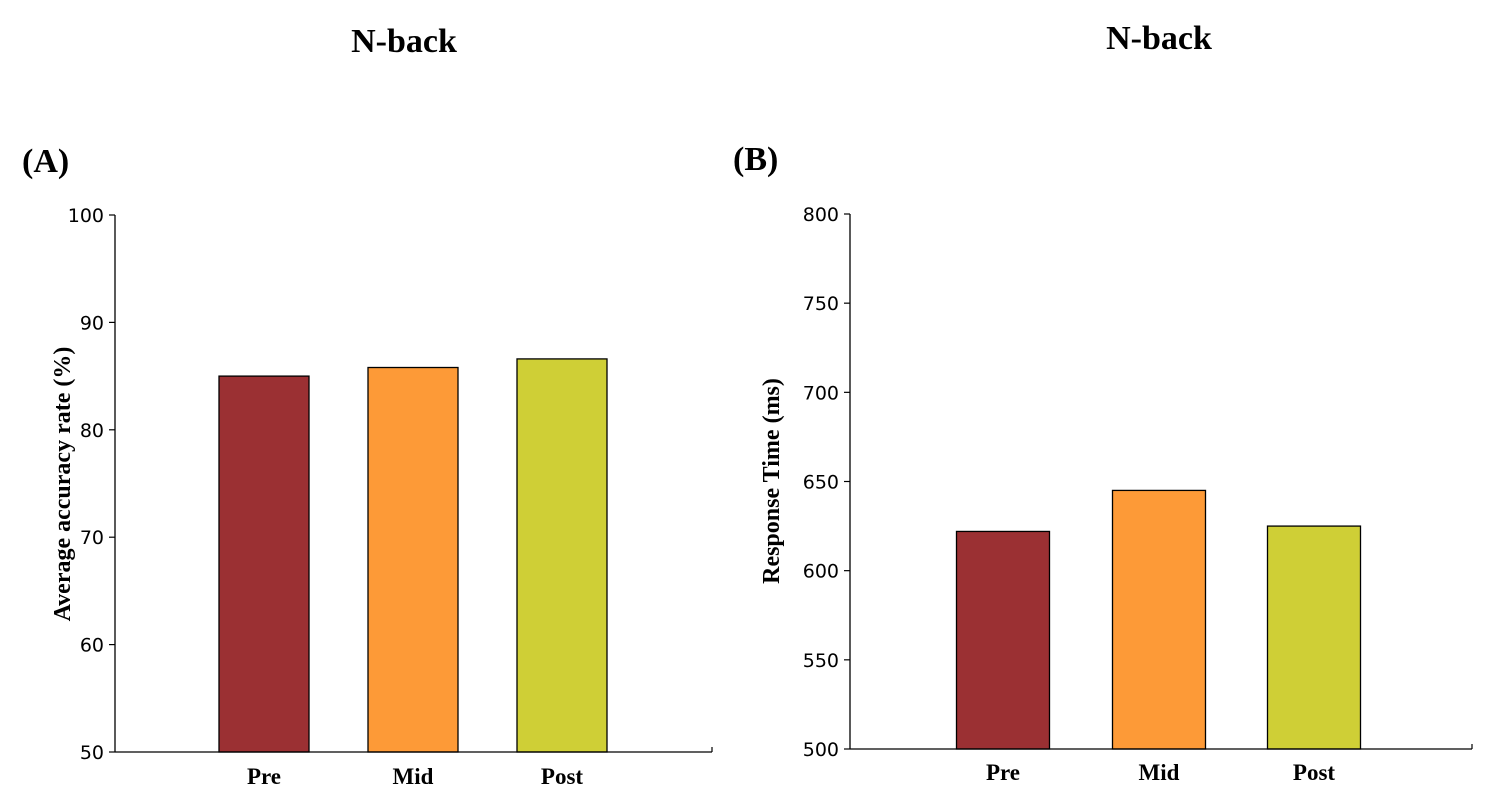 Image resolution: width=1494 pixels, height=807 pixels. I want to click on y-tick-label: 50, so click(92, 753).